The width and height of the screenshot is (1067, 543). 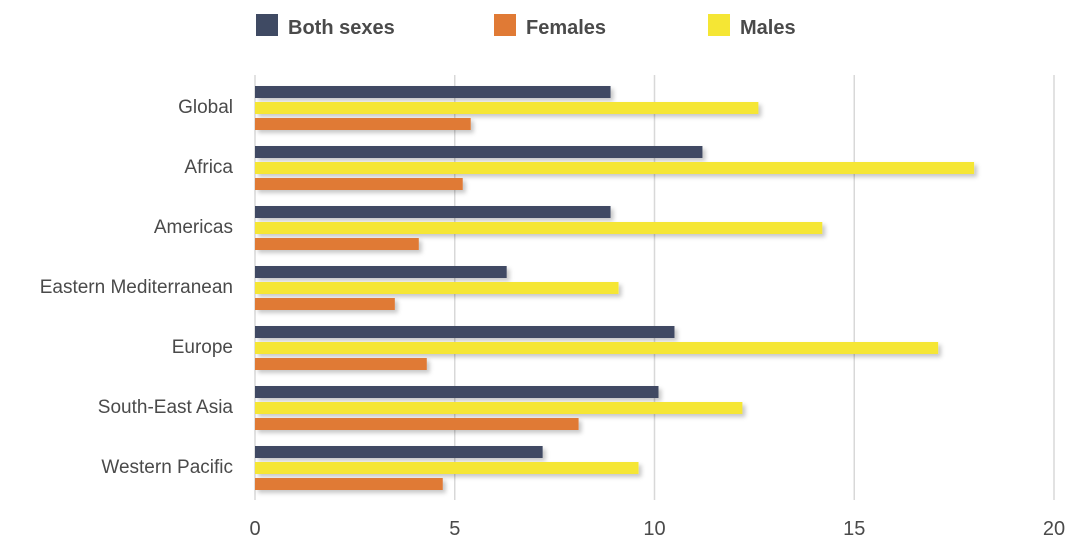 What do you see at coordinates (437, 288) in the screenshot?
I see `bar-eastern-mediterranean-males` at bounding box center [437, 288].